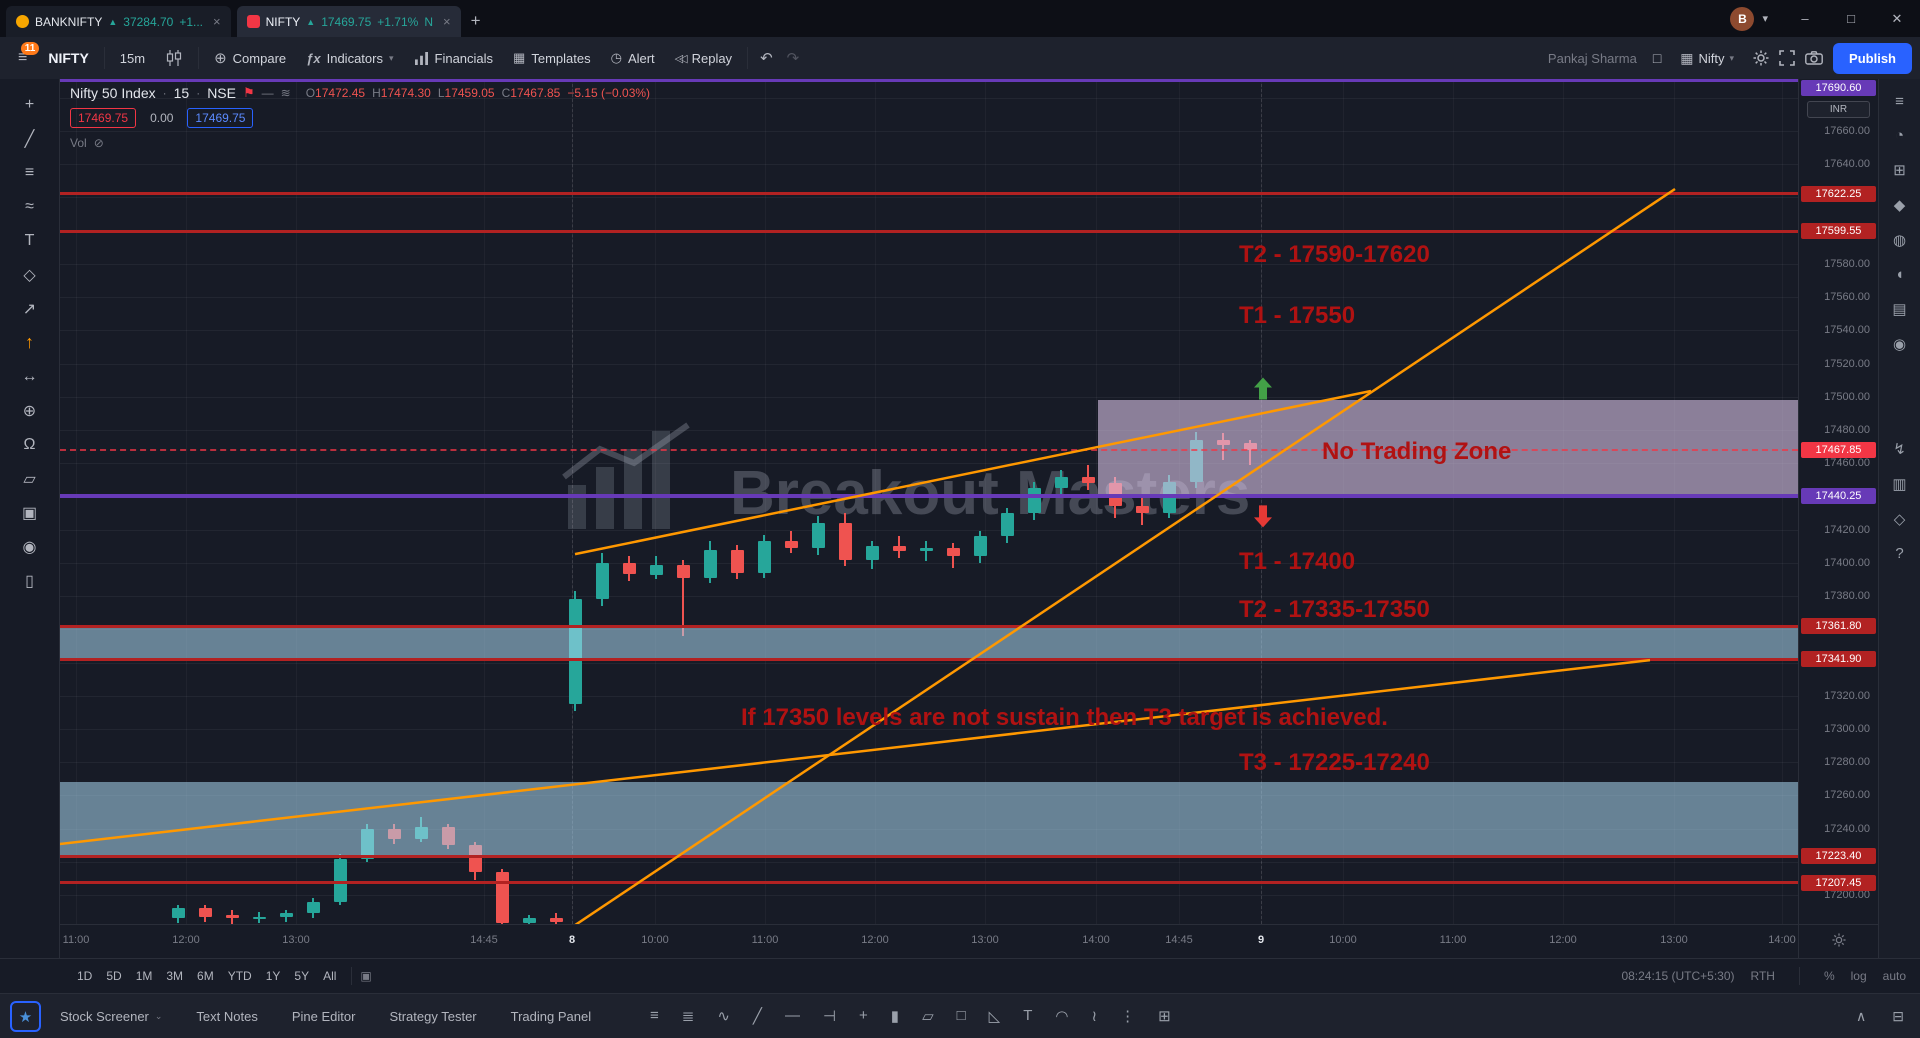 This screenshot has width=1920, height=1038. What do you see at coordinates (1297, 561) in the screenshot?
I see `target-t1-lower: T1 - 17400` at bounding box center [1297, 561].